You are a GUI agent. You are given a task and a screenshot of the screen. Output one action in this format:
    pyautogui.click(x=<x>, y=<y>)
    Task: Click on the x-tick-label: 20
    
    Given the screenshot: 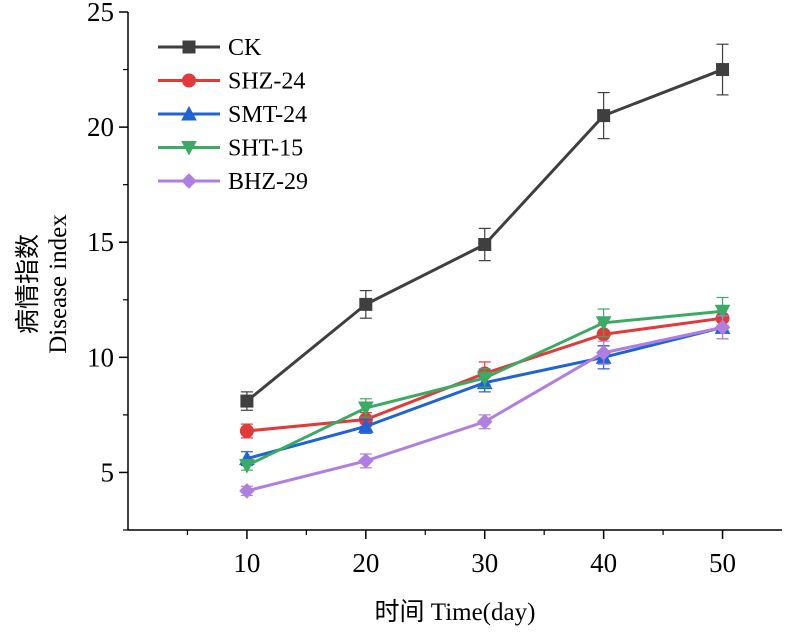 What is the action you would take?
    pyautogui.click(x=365, y=563)
    